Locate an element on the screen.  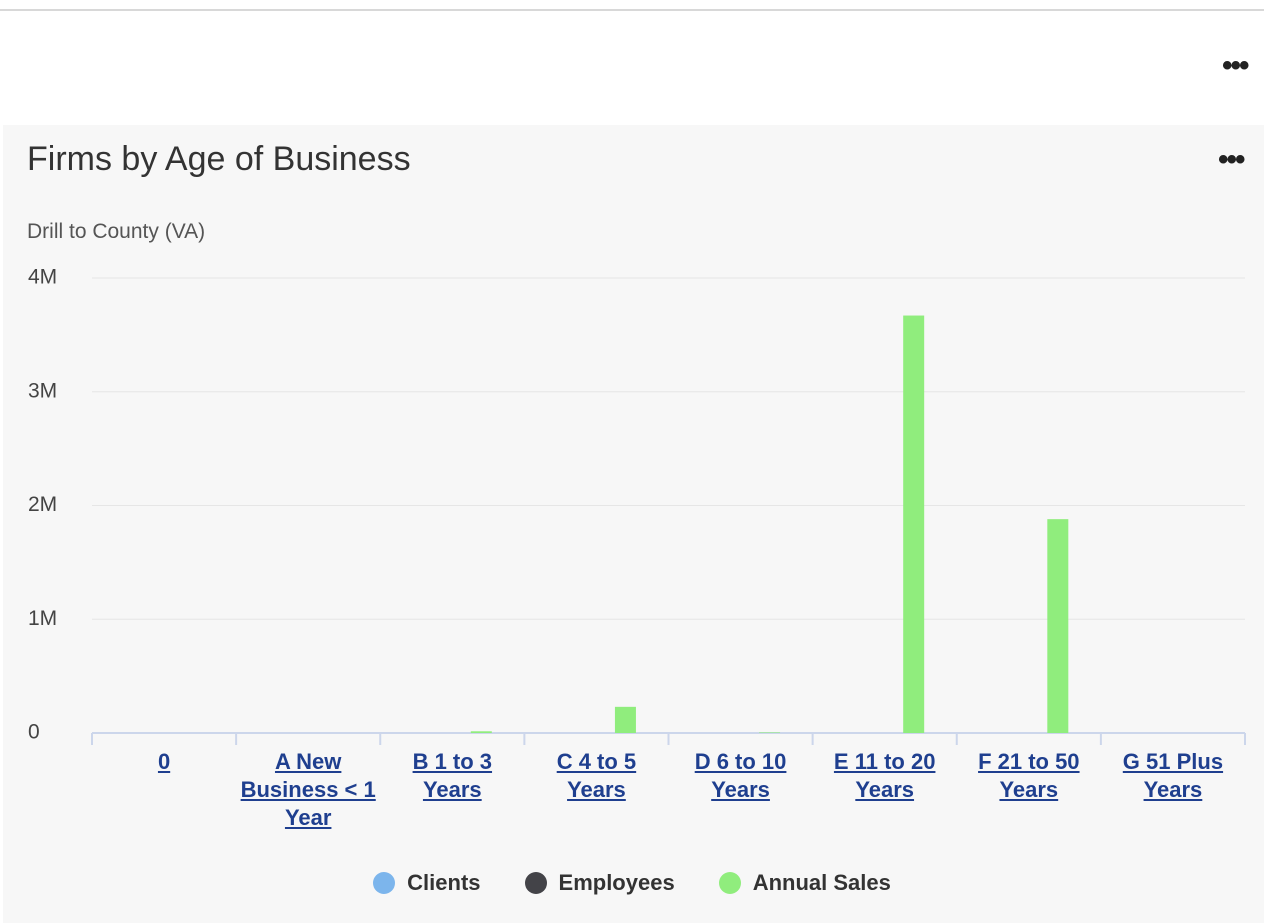
x-tick-label: C 4 to 5 Years is located at coordinates (596, 775).